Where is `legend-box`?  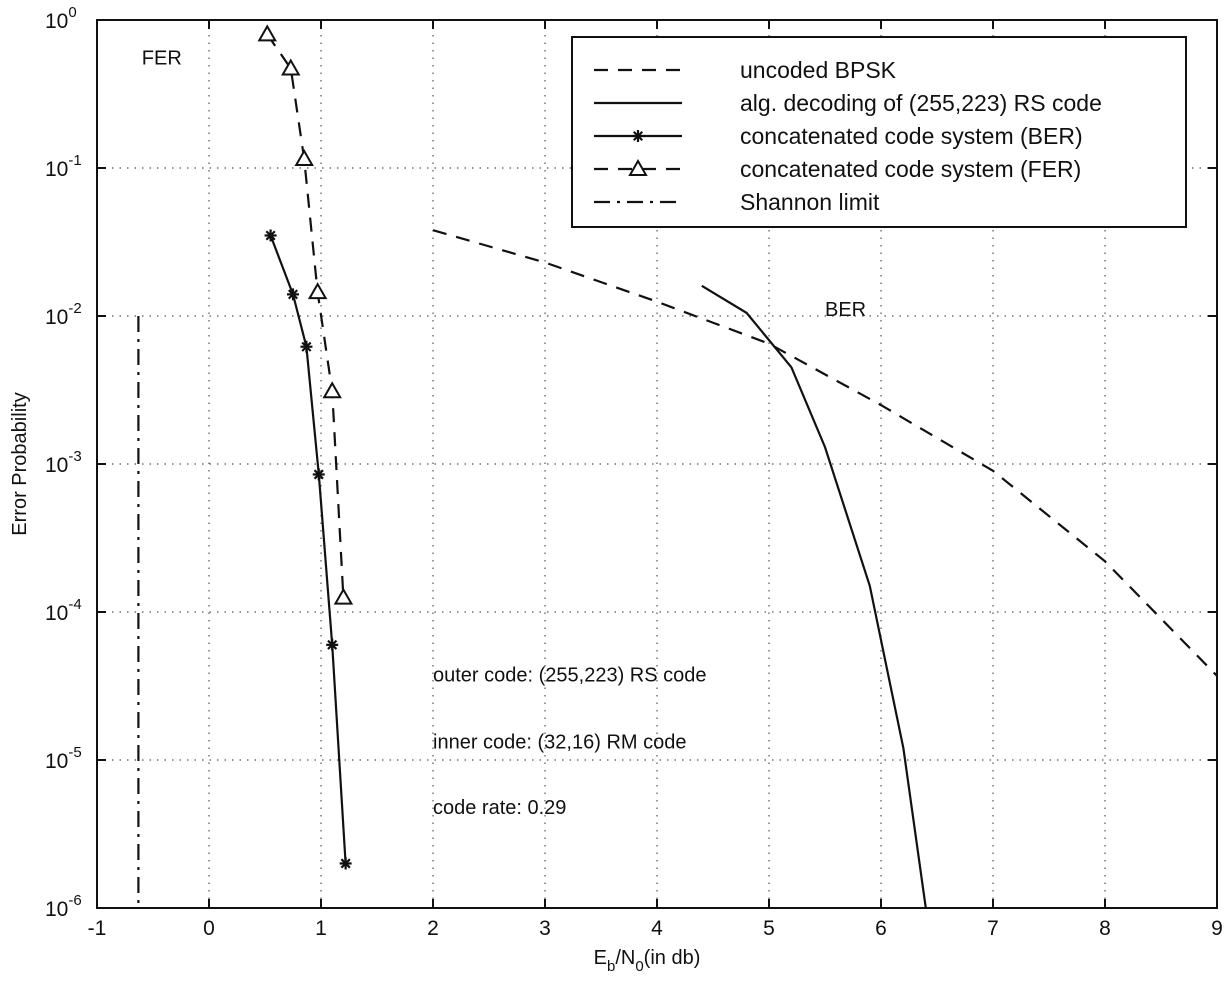
legend-box is located at coordinates (879, 132).